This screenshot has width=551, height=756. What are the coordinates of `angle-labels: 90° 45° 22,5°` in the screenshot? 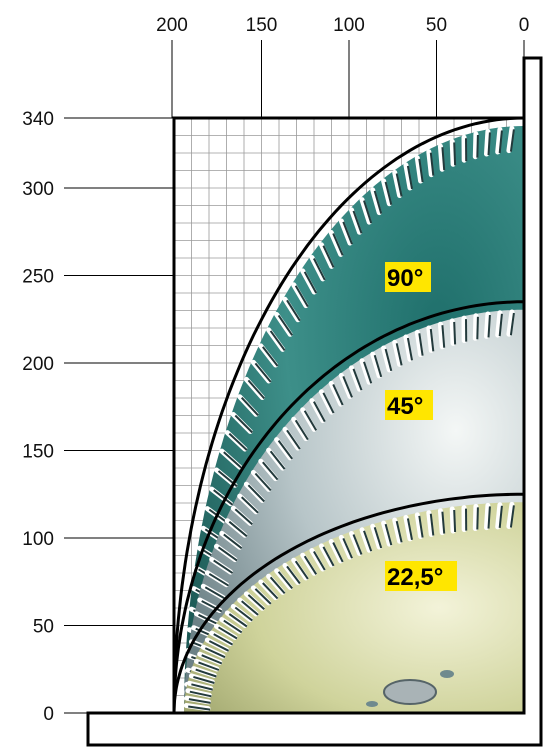 It's located at (421, 426).